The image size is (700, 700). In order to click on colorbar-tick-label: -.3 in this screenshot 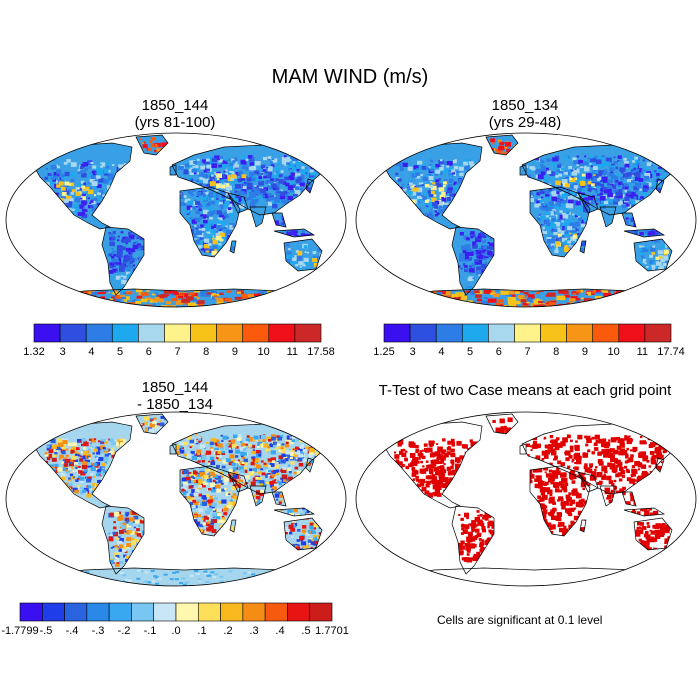, I will do `click(98, 631)`.